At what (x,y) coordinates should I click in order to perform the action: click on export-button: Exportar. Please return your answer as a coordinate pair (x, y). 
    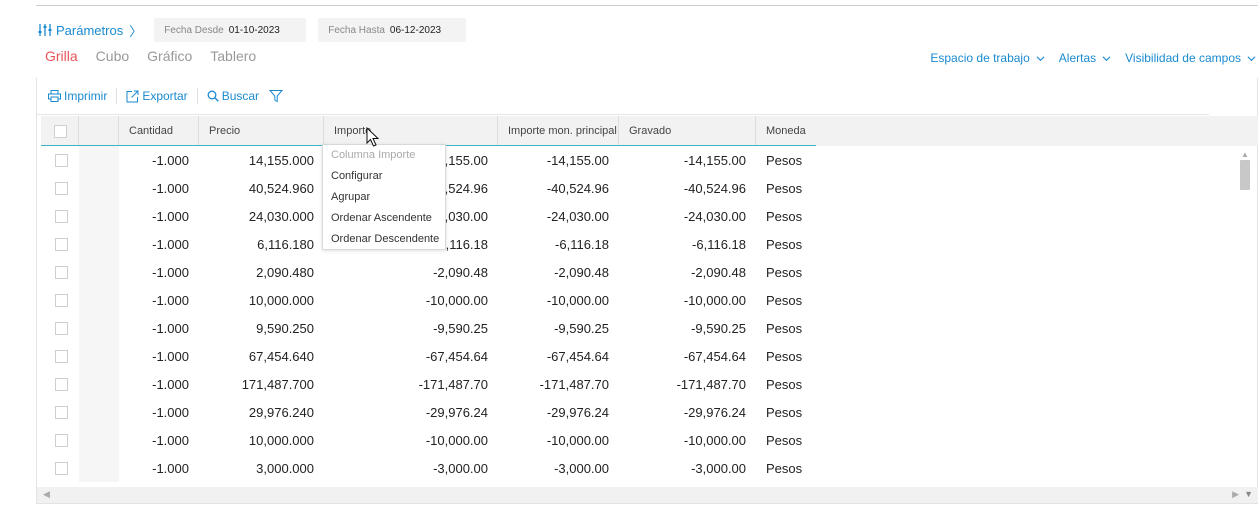
    Looking at the image, I should click on (157, 96).